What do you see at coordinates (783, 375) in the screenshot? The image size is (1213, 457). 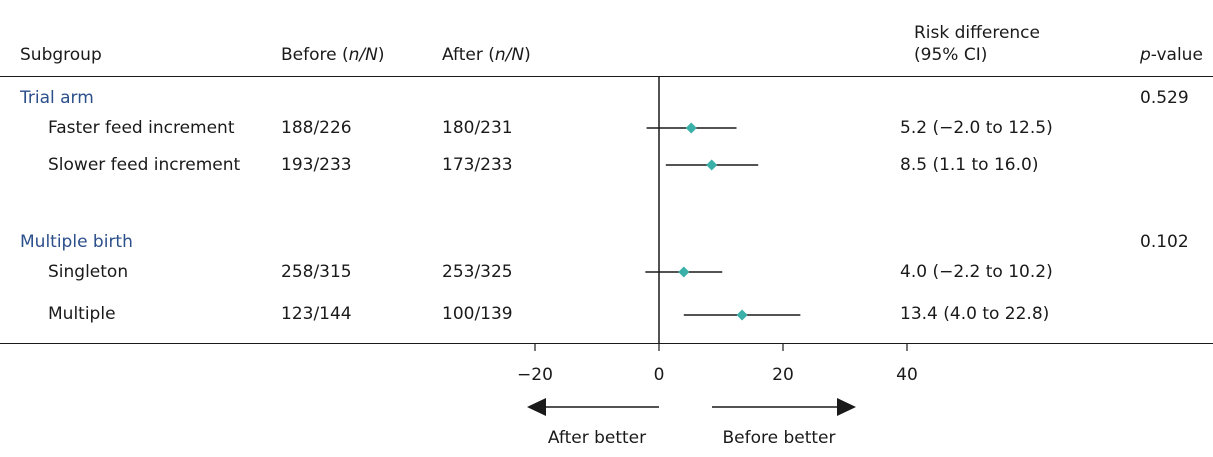 I see `x-tick-label: 20` at bounding box center [783, 375].